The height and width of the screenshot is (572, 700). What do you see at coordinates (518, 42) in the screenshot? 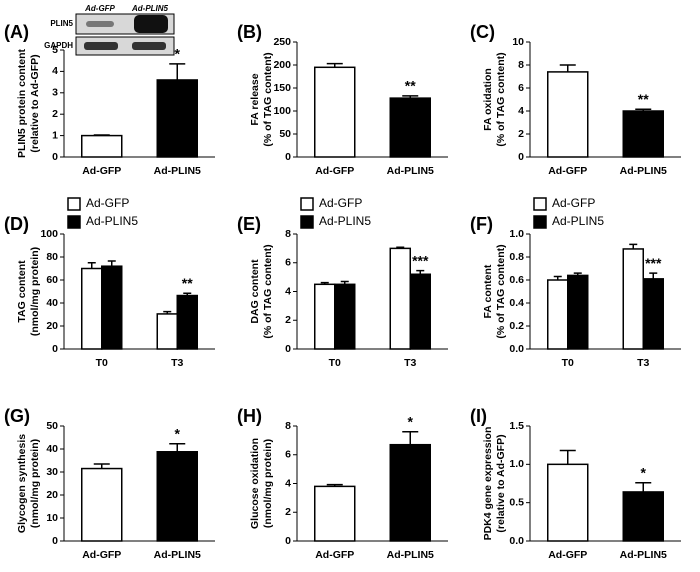
I see `y-tick-label: 10` at bounding box center [518, 42].